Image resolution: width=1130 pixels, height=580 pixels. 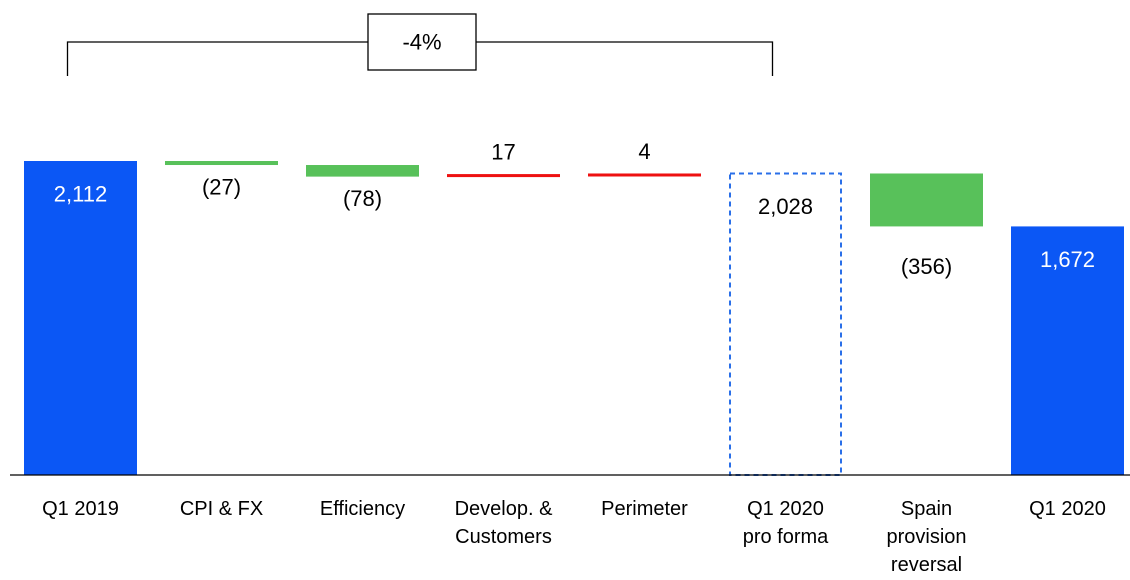 What do you see at coordinates (1067, 350) in the screenshot?
I see `bar-q1-2020` at bounding box center [1067, 350].